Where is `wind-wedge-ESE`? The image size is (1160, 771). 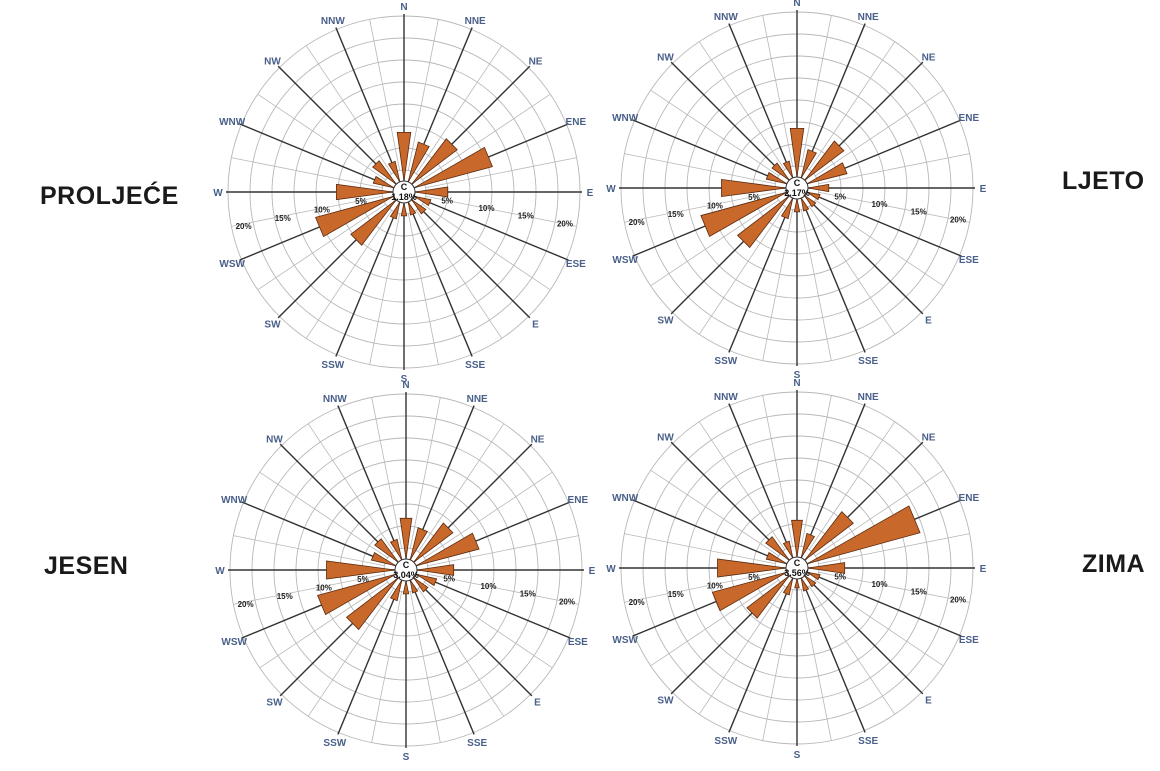
wind-wedge-ESE is located at coordinates (422, 201).